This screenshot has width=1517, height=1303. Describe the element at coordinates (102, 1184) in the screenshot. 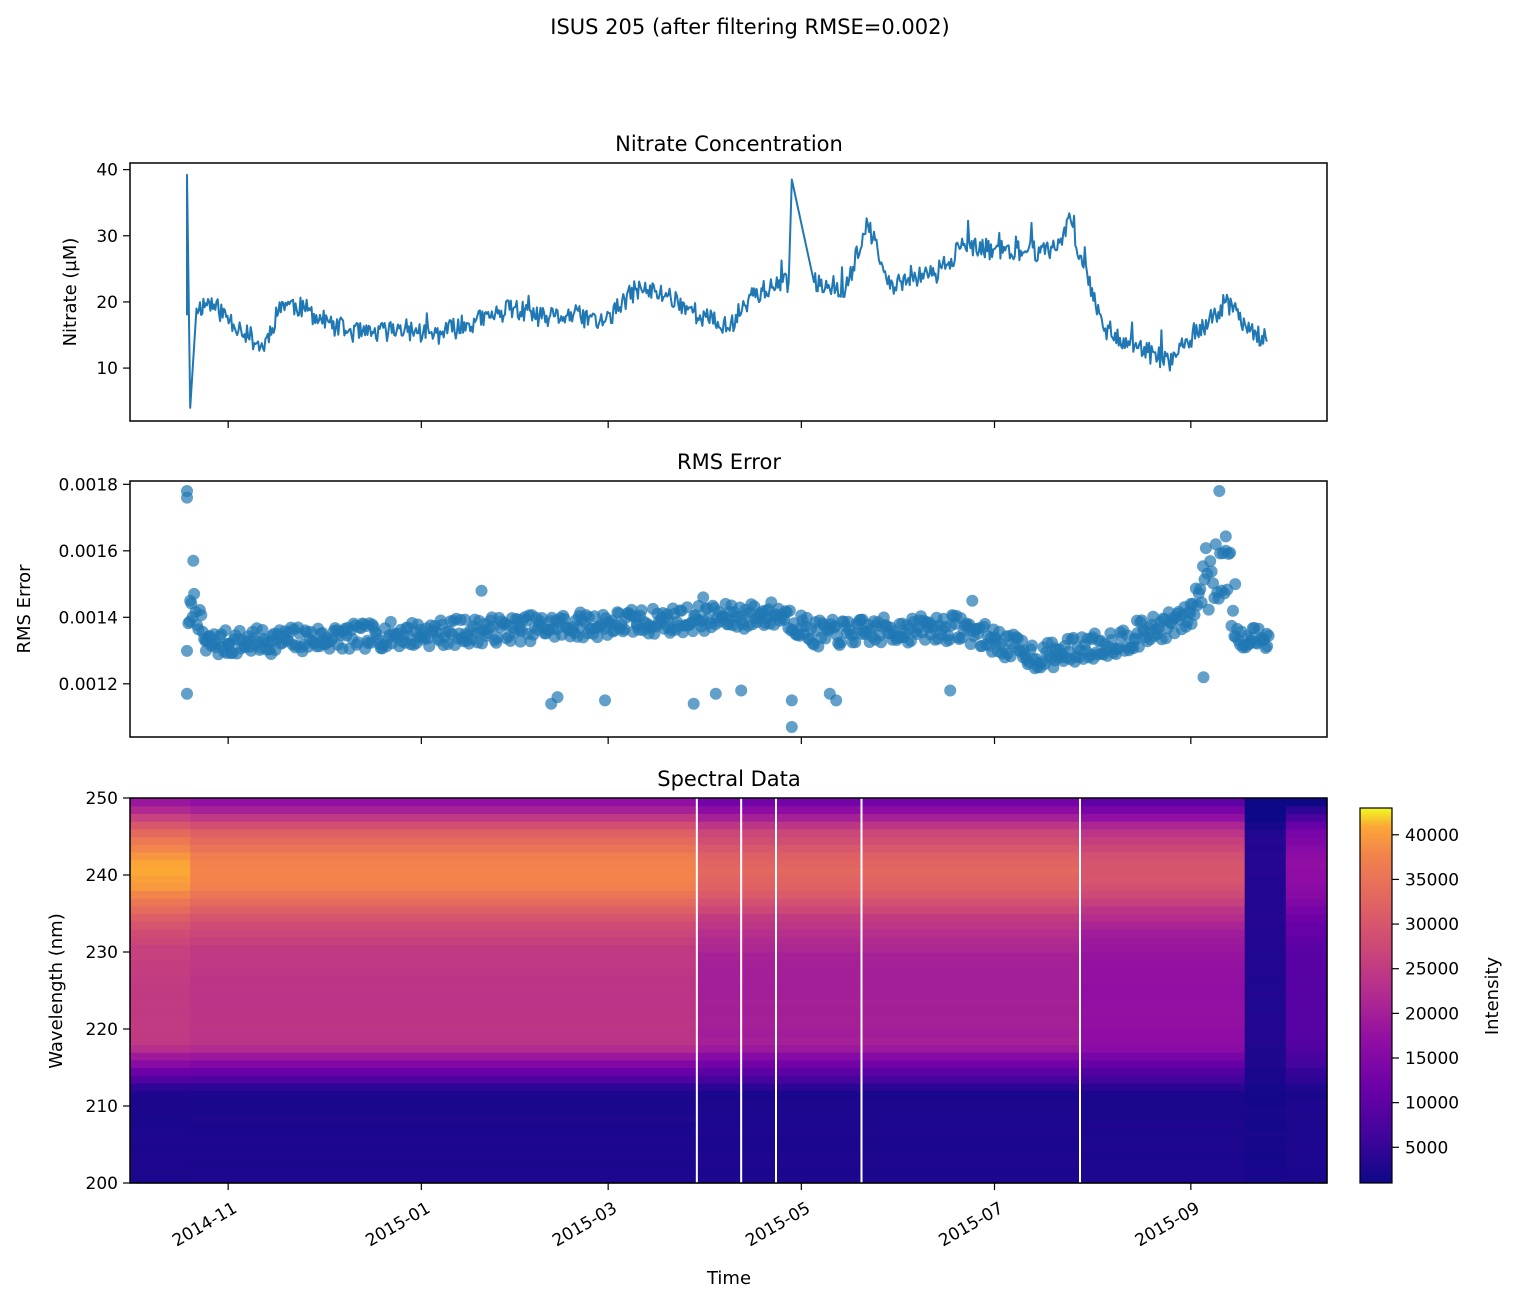

I see `spectral-y-tick-label: 200` at that location.